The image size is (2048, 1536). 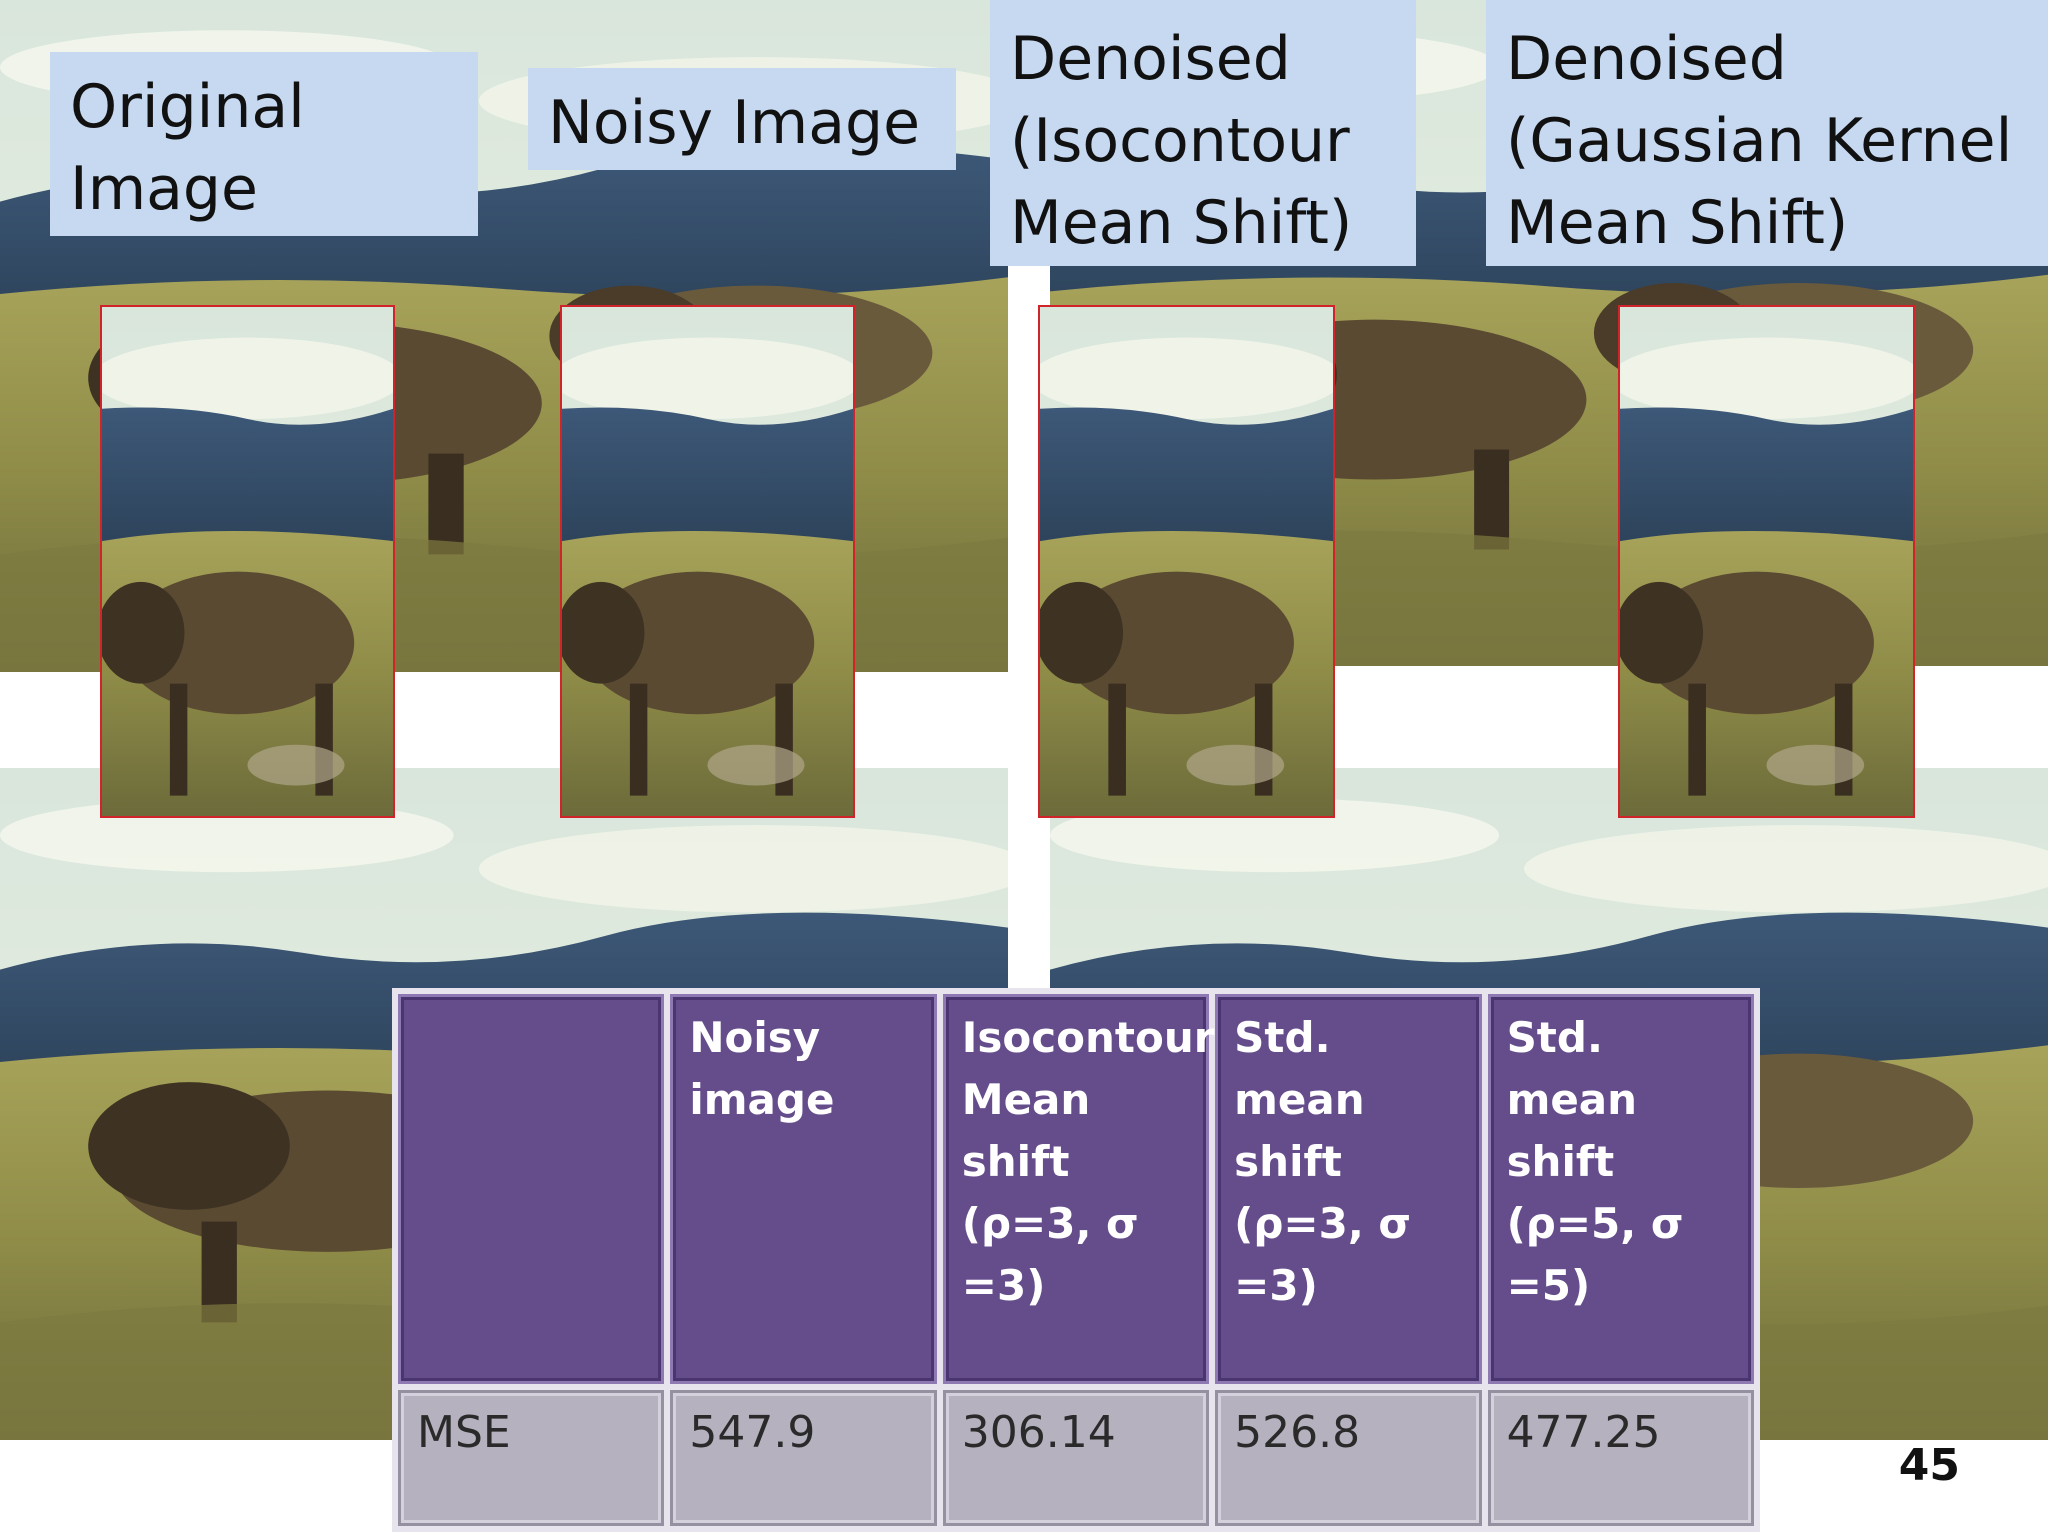 What do you see at coordinates (1348, 1458) in the screenshot?
I see `cell-std-3: 526.8` at bounding box center [1348, 1458].